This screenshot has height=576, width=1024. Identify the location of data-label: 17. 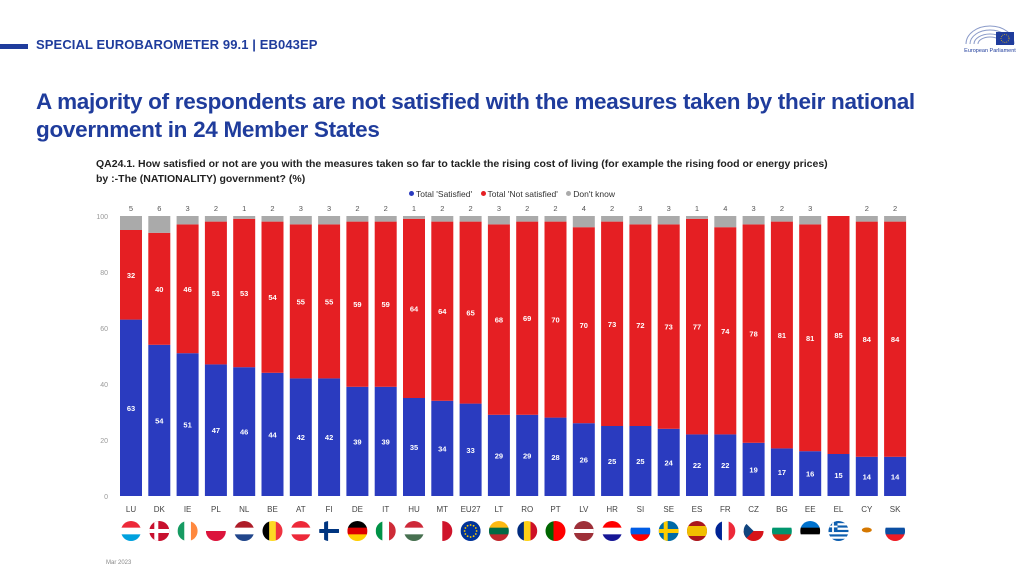
(782, 472).